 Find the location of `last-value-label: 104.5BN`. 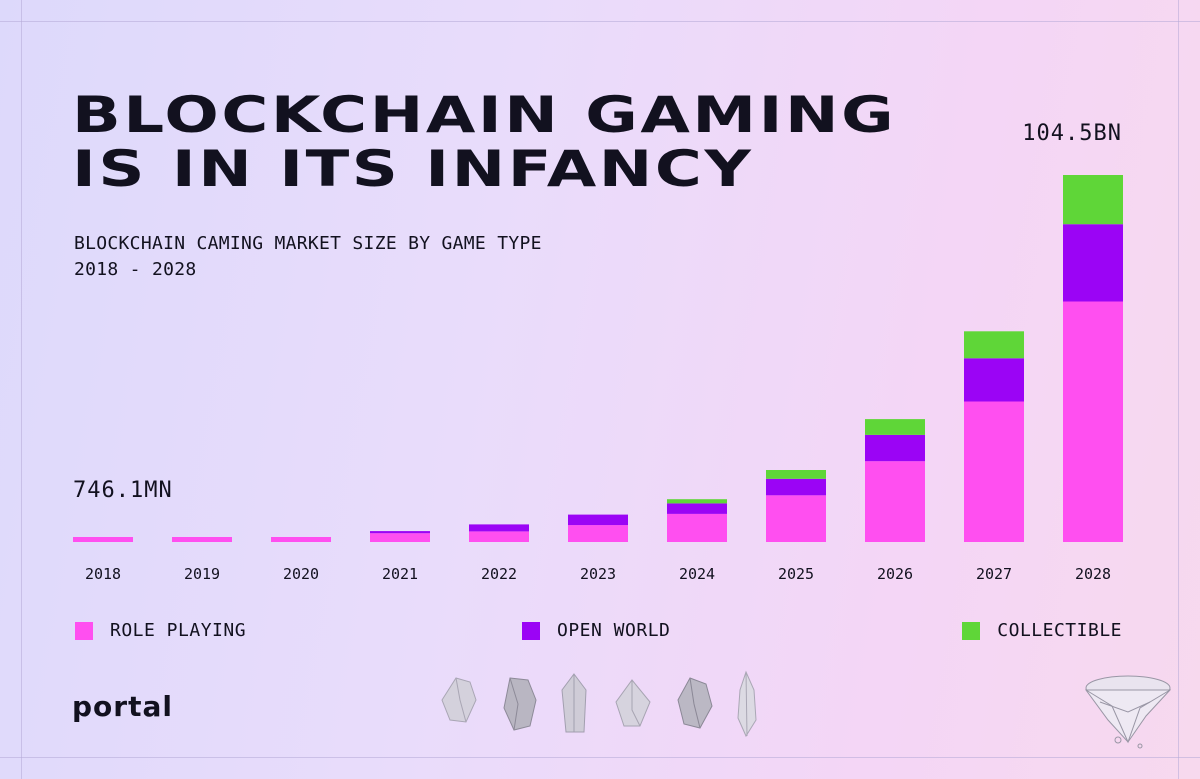

last-value-label: 104.5BN is located at coordinates (1072, 133).